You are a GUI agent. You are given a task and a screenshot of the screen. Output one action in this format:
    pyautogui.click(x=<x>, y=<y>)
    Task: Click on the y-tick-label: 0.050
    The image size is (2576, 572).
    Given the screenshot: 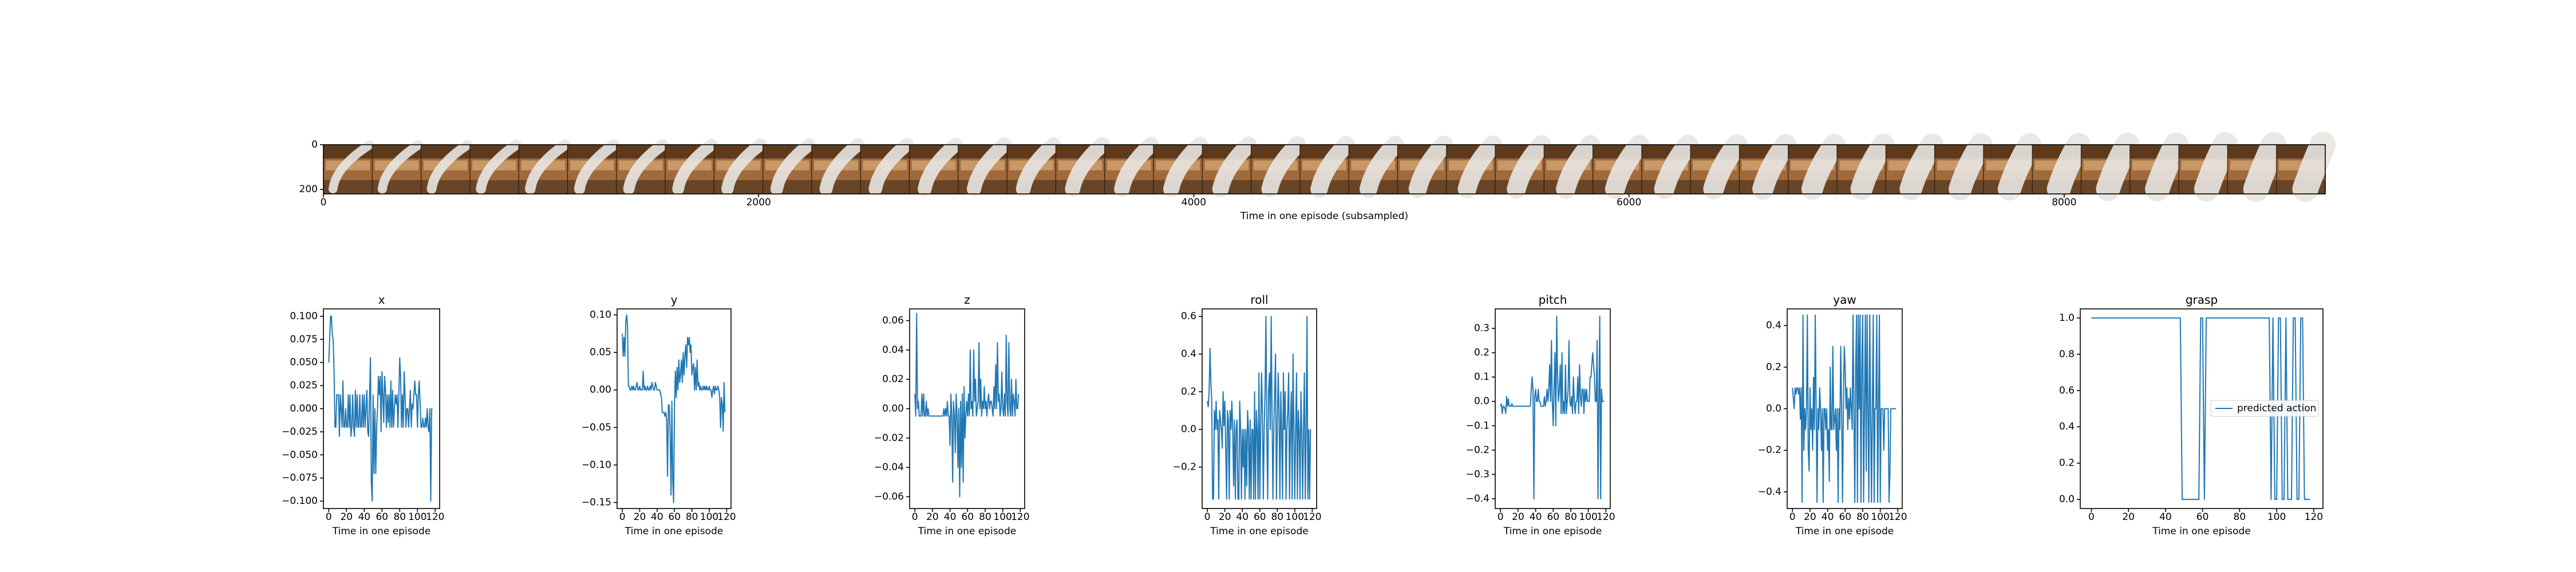 What is the action you would take?
    pyautogui.click(x=304, y=362)
    